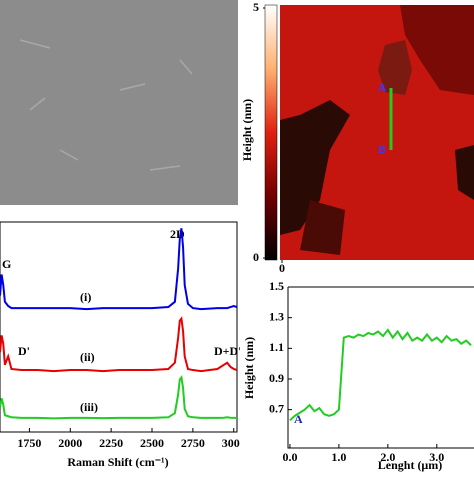 The image size is (474, 479). What do you see at coordinates (106, 105) in the screenshot?
I see `sem-texture` at bounding box center [106, 105].